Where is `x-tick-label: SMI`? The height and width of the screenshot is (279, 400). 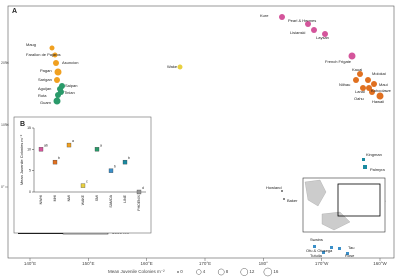 x-tick-label: SMI is located at coordinates (97, 198).